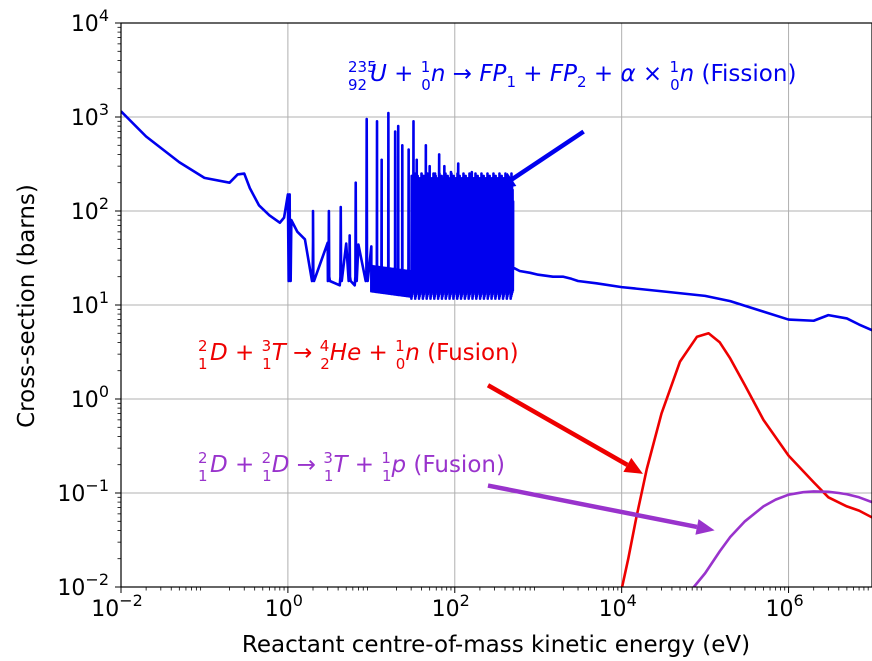 Image resolution: width=872 pixels, height=661 pixels. Describe the element at coordinates (83, 491) in the screenshot. I see `y-tick-label: 10⁻¹` at that location.